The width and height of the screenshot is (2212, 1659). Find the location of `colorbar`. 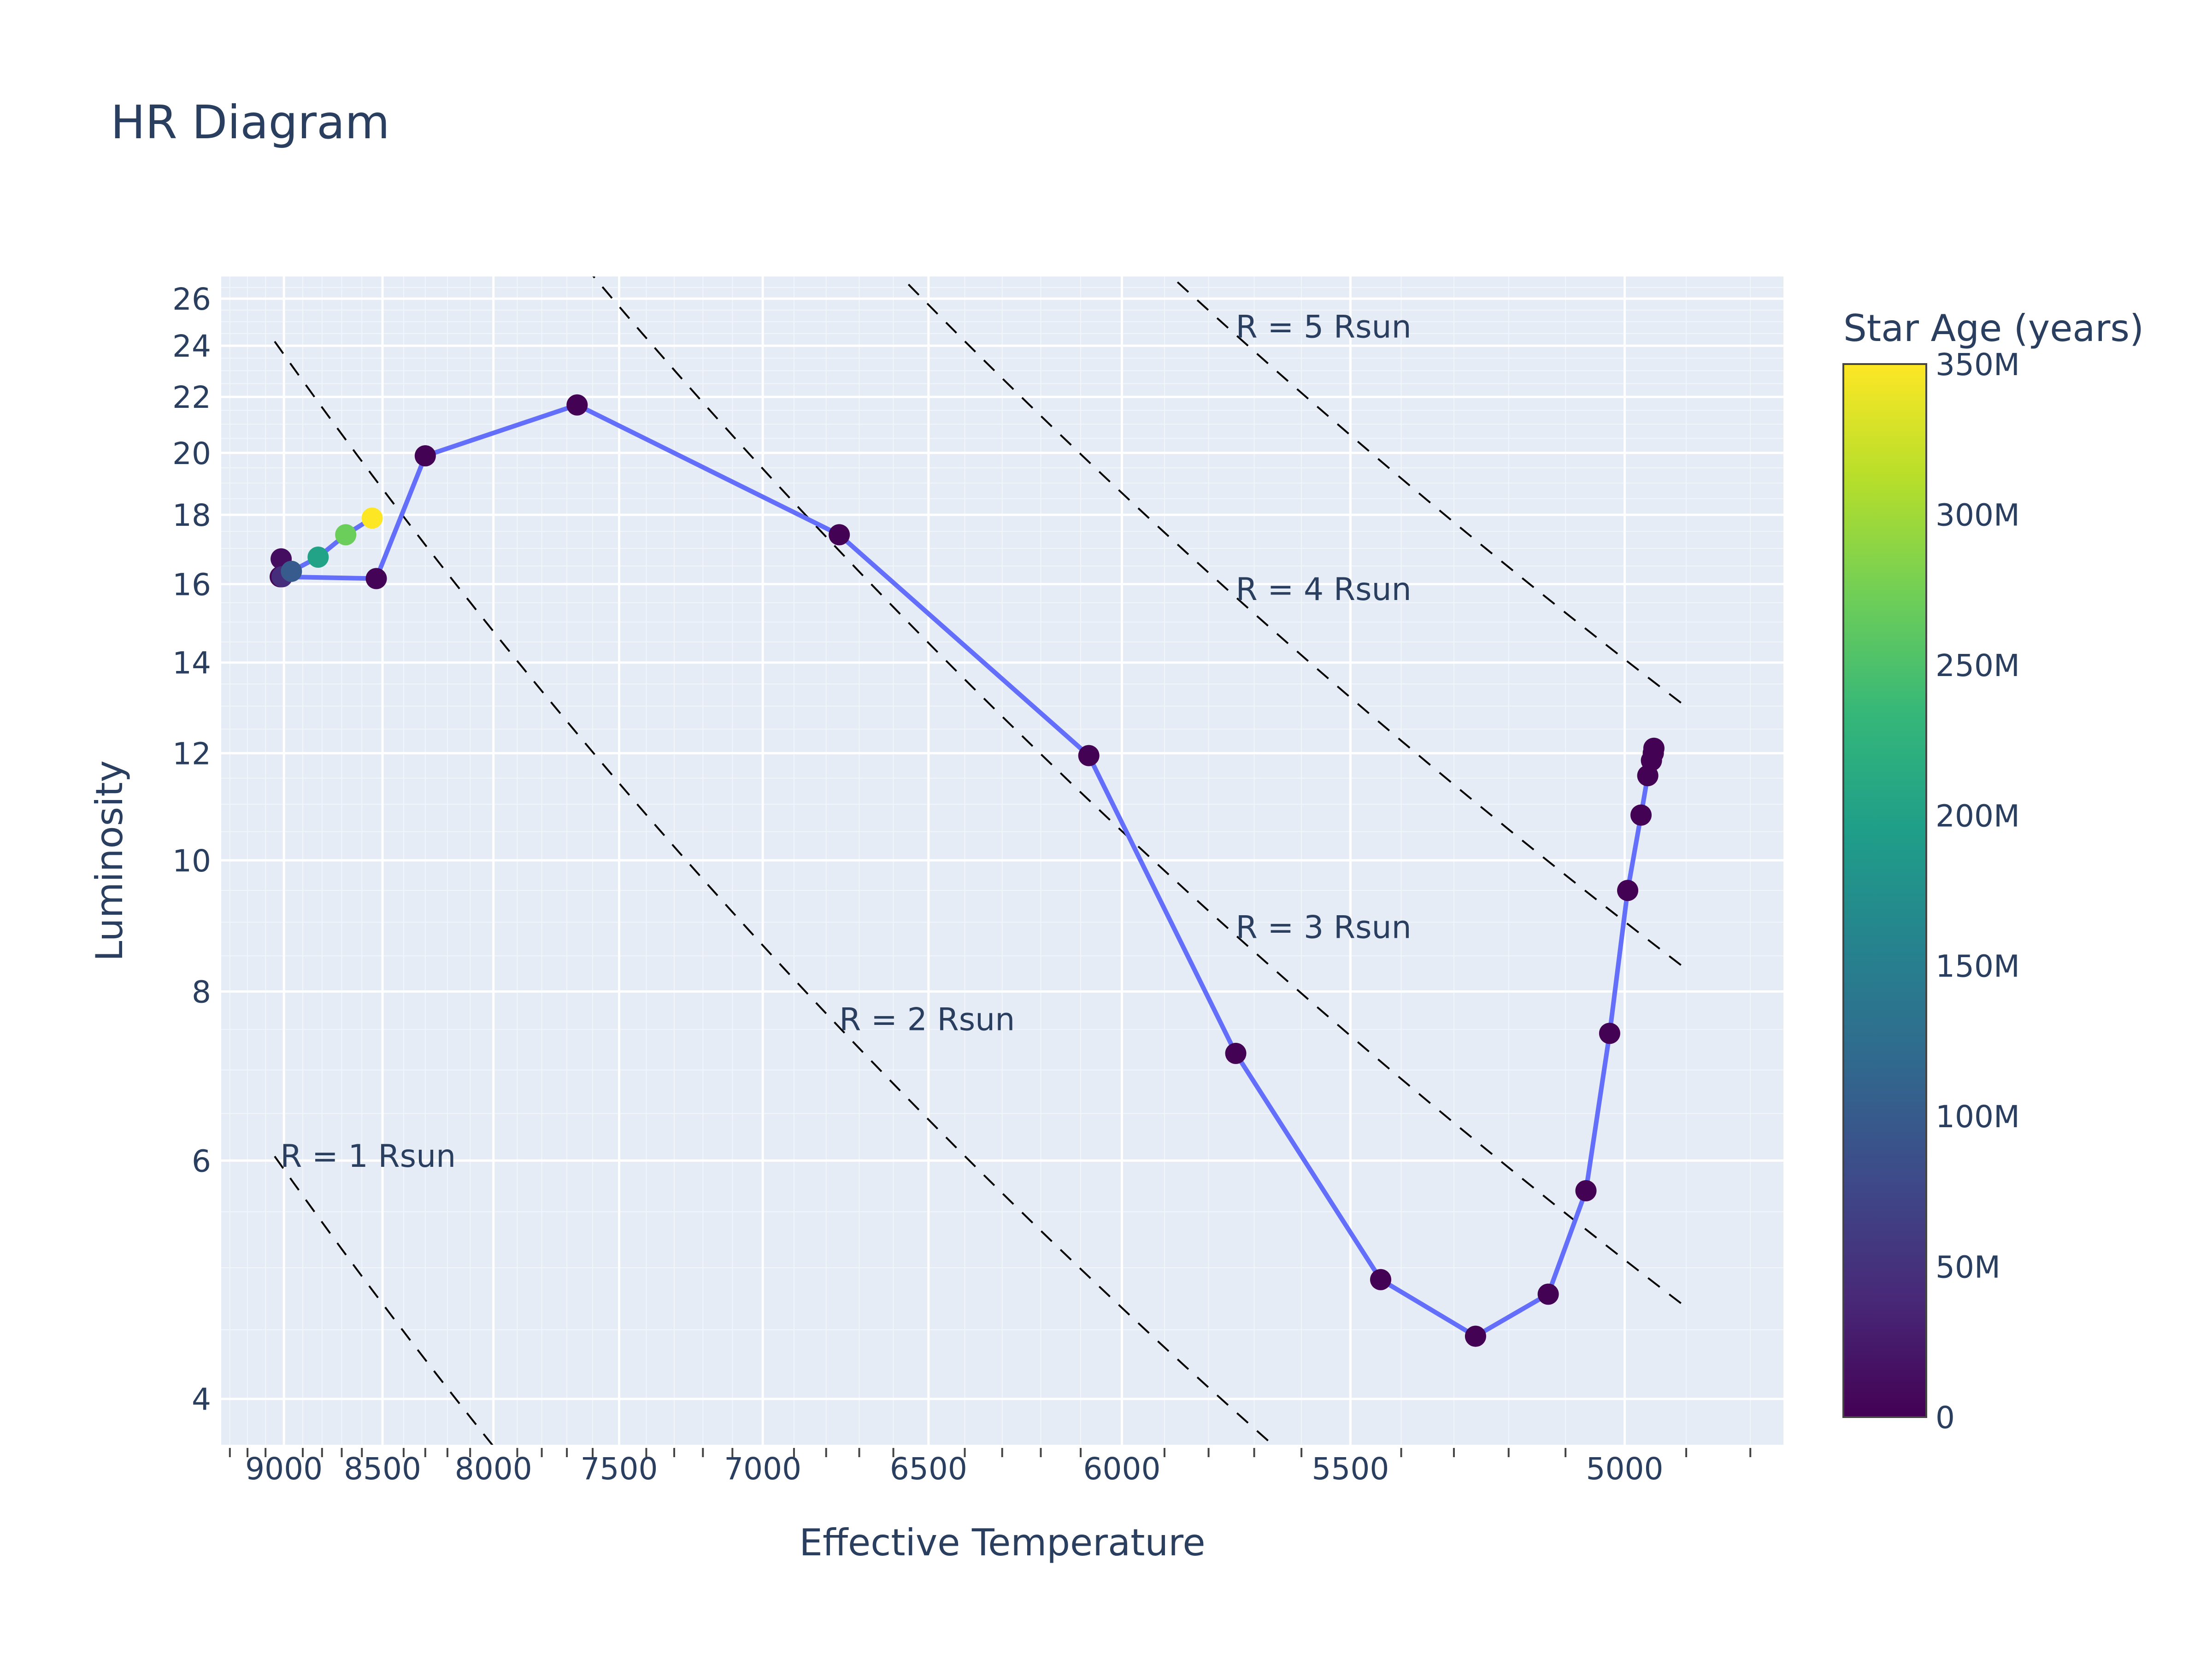

colorbar is located at coordinates (1884, 890).